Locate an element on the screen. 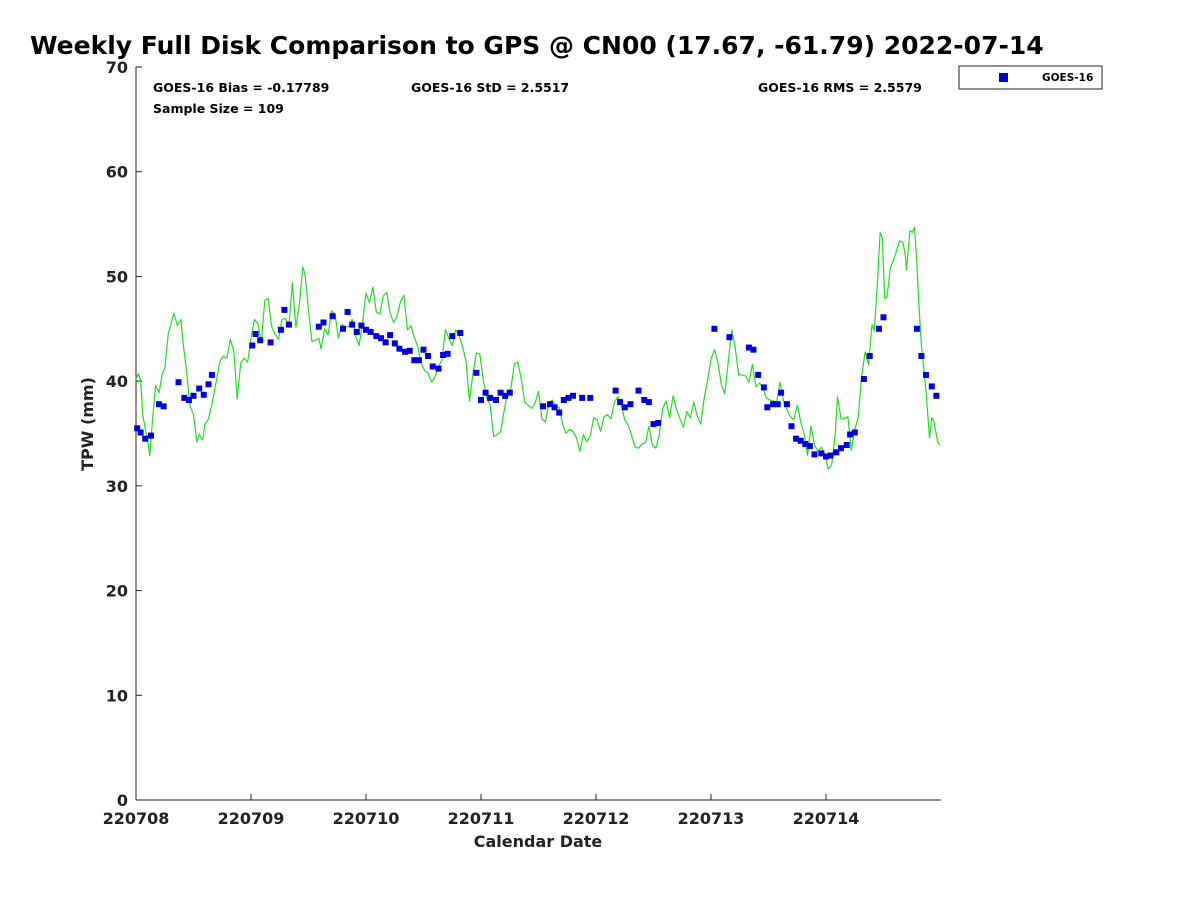 This screenshot has height=900, width=1200. y-tick-label: 0 is located at coordinates (122, 800).